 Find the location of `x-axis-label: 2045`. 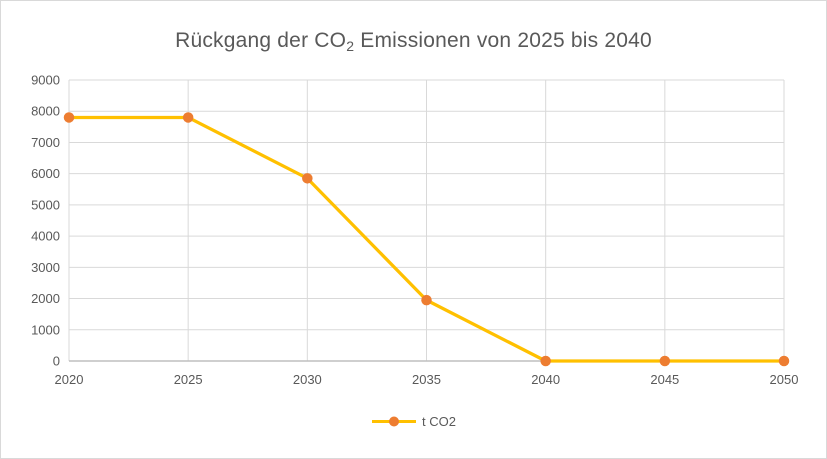

x-axis-label: 2045 is located at coordinates (664, 379).